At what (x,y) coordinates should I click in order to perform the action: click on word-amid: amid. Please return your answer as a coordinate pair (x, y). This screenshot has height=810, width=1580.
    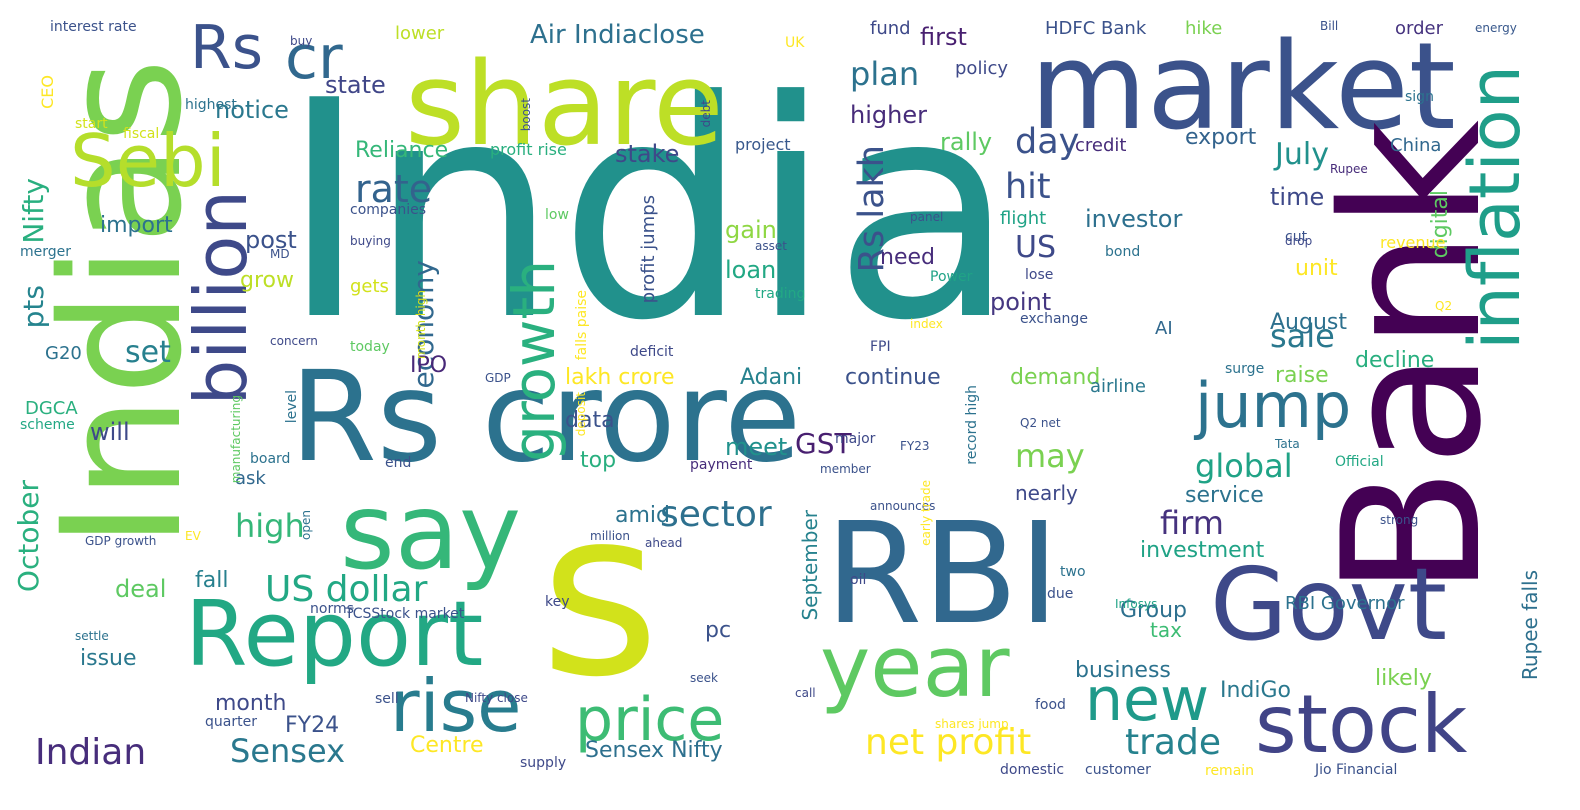
    Looking at the image, I should click on (642, 515).